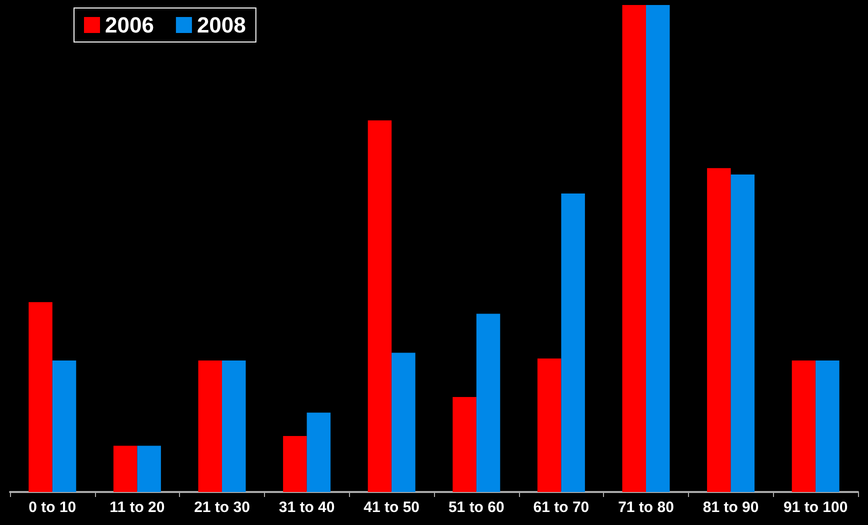  What do you see at coordinates (561, 507) in the screenshot?
I see `x-tick-label: 61 to 70` at bounding box center [561, 507].